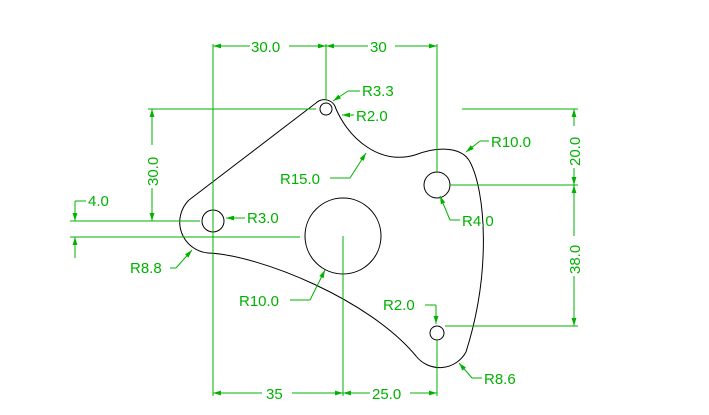 This screenshot has height=415, width=709. I want to click on callout-right-boss-radius: R10.0, so click(511, 142).